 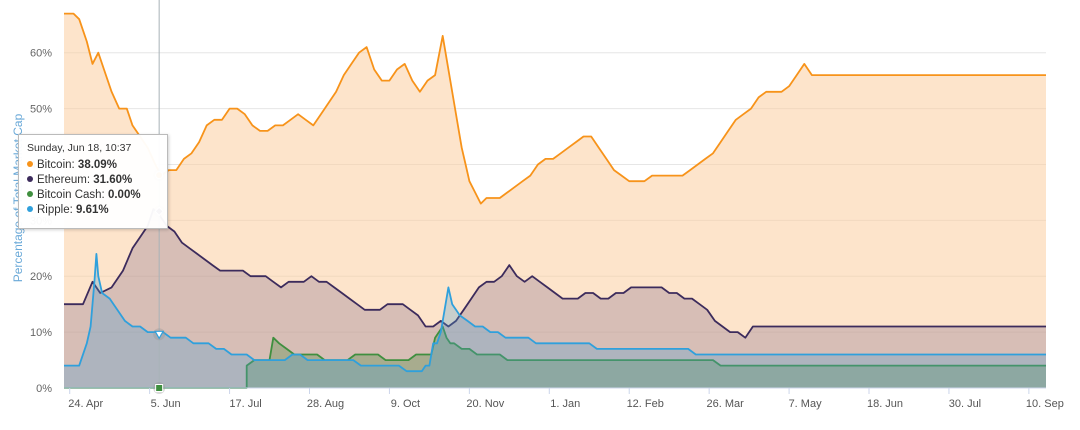 What do you see at coordinates (30, 209) in the screenshot?
I see `ripple-dot-icon` at bounding box center [30, 209].